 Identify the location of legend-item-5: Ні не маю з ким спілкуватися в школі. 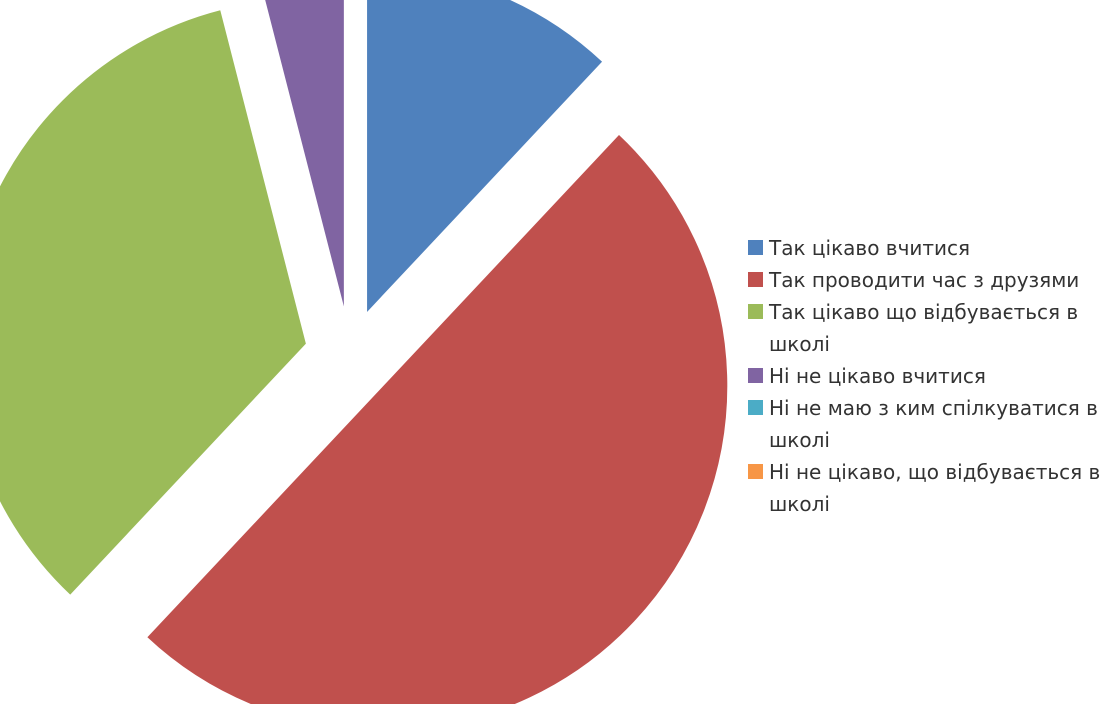
(929, 424).